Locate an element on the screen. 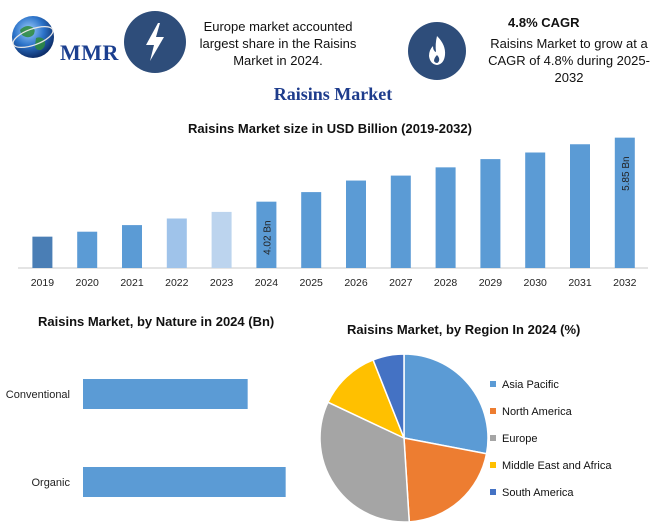 The height and width of the screenshot is (532, 666). pie-slice-europe is located at coordinates (365, 462).